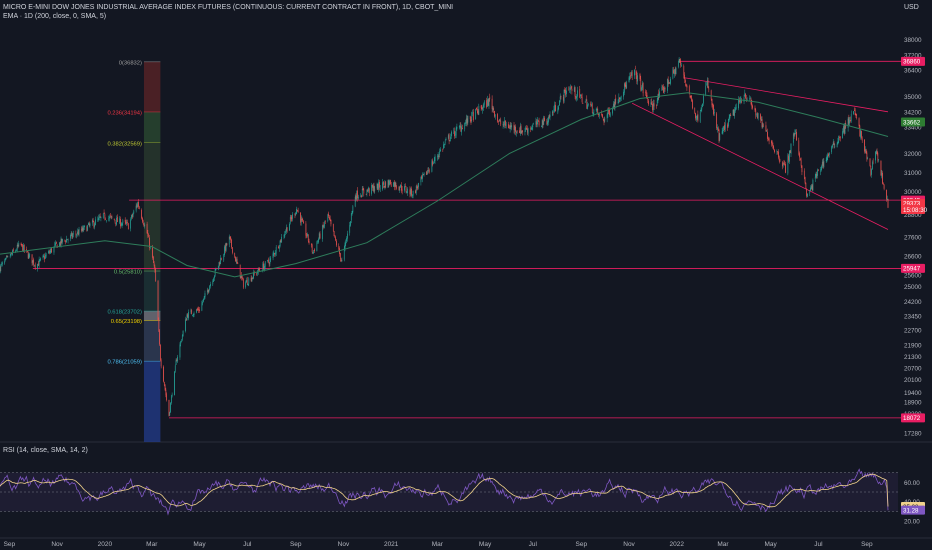  What do you see at coordinates (45, 450) in the screenshot?
I see `rsi-legend: RSI (14, close, SMA, 14, 2)` at bounding box center [45, 450].